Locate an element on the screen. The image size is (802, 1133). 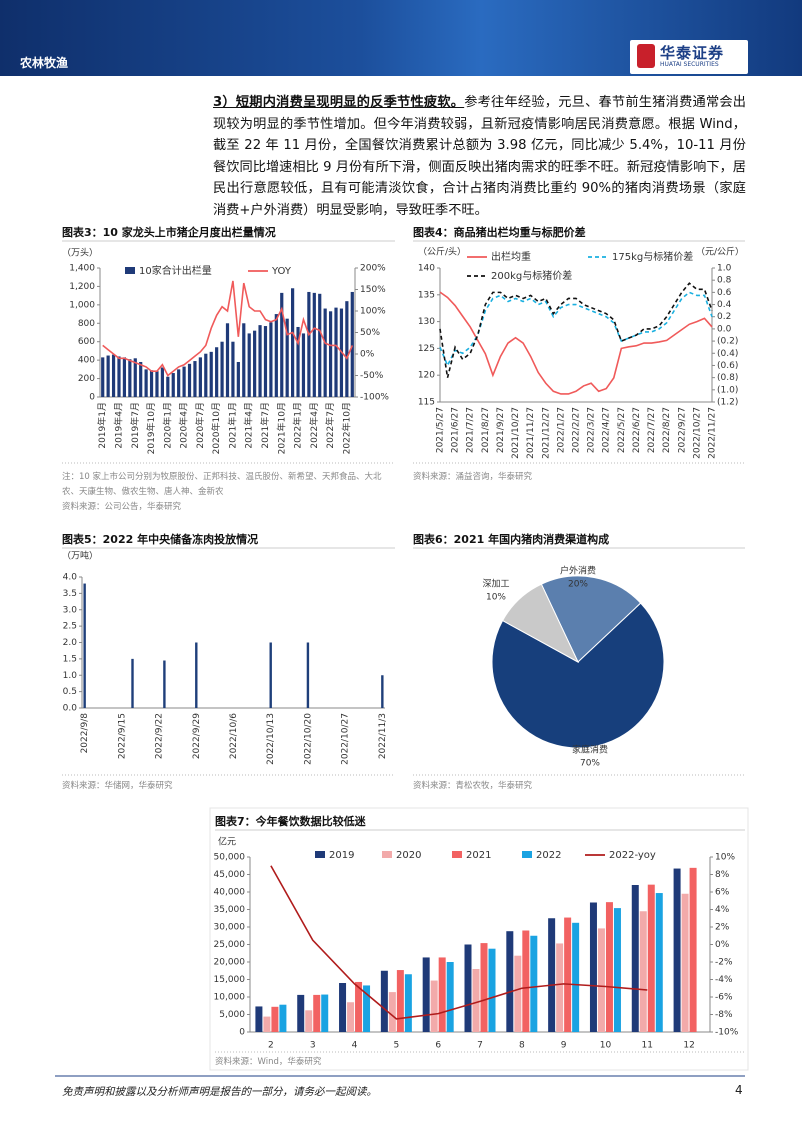
y2-tick-label: 10% is located at coordinates (725, 858).